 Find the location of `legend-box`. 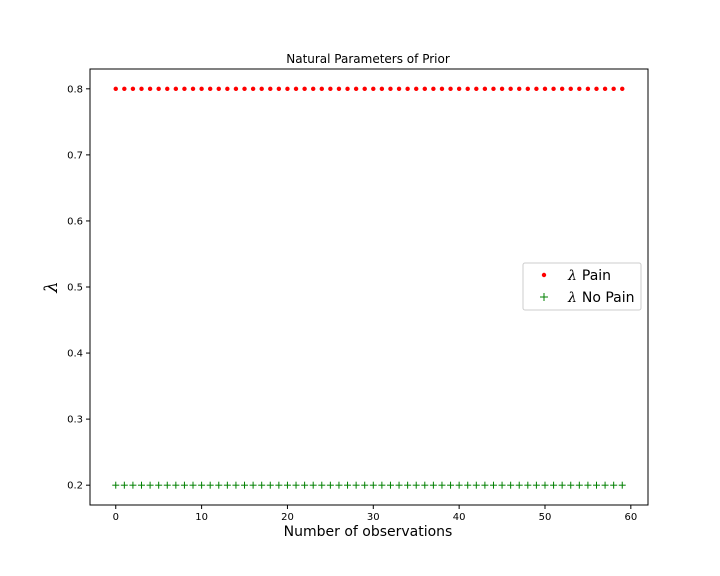

legend-box is located at coordinates (582, 286).